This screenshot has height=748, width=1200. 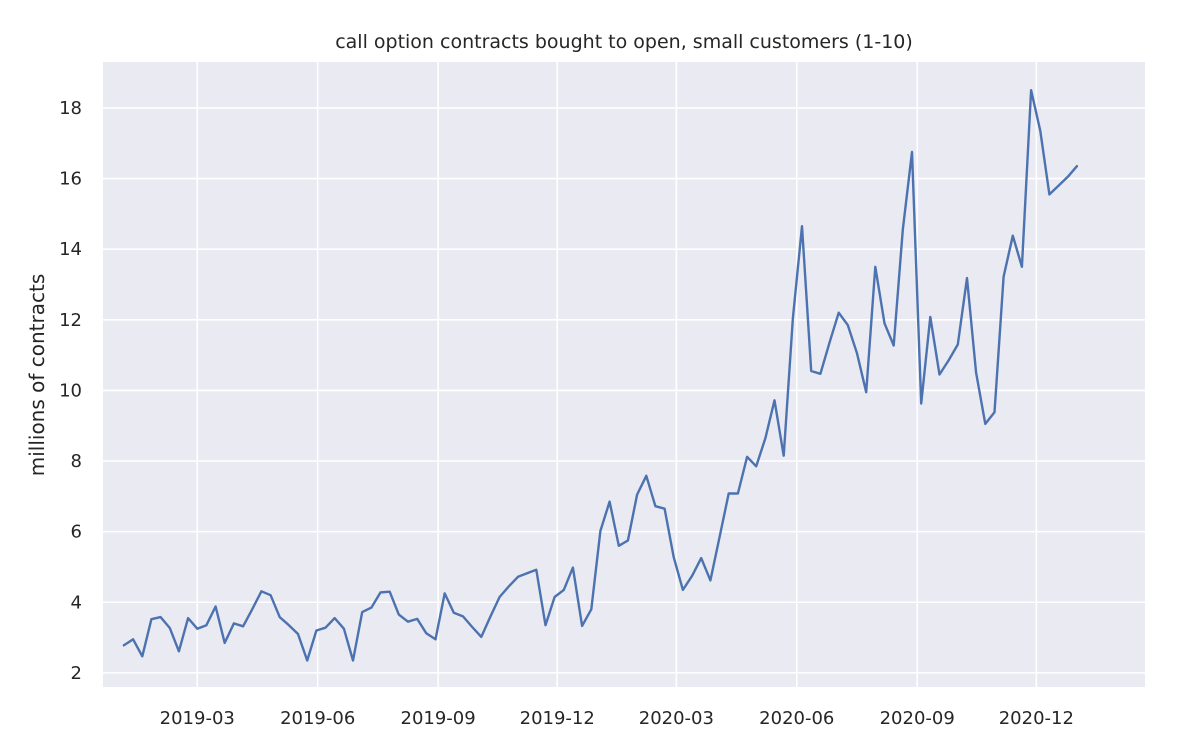 I want to click on y-tick-label: 16, so click(x=70, y=179).